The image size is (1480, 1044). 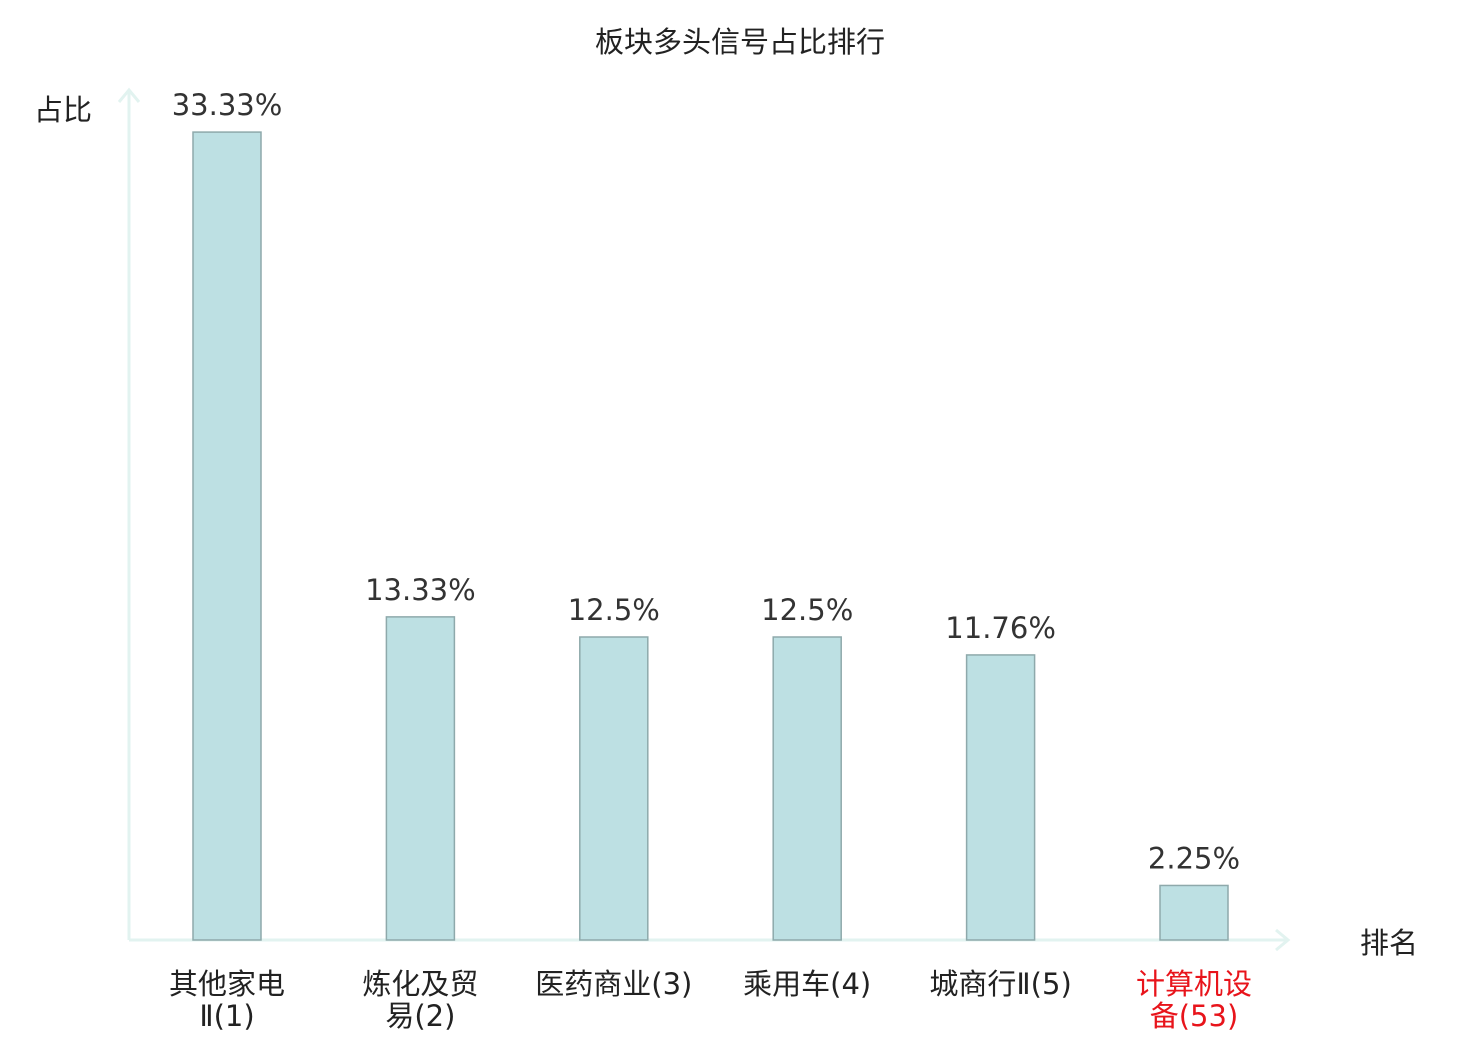 What do you see at coordinates (807, 984) in the screenshot?
I see `category-label: 乘用车(4)` at bounding box center [807, 984].